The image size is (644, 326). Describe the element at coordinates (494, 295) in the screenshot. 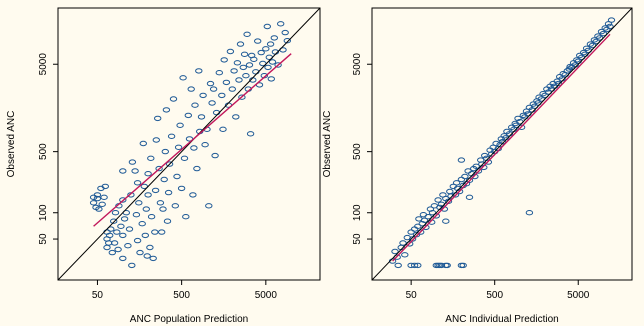

I see `x-tick-label: 500` at that location.